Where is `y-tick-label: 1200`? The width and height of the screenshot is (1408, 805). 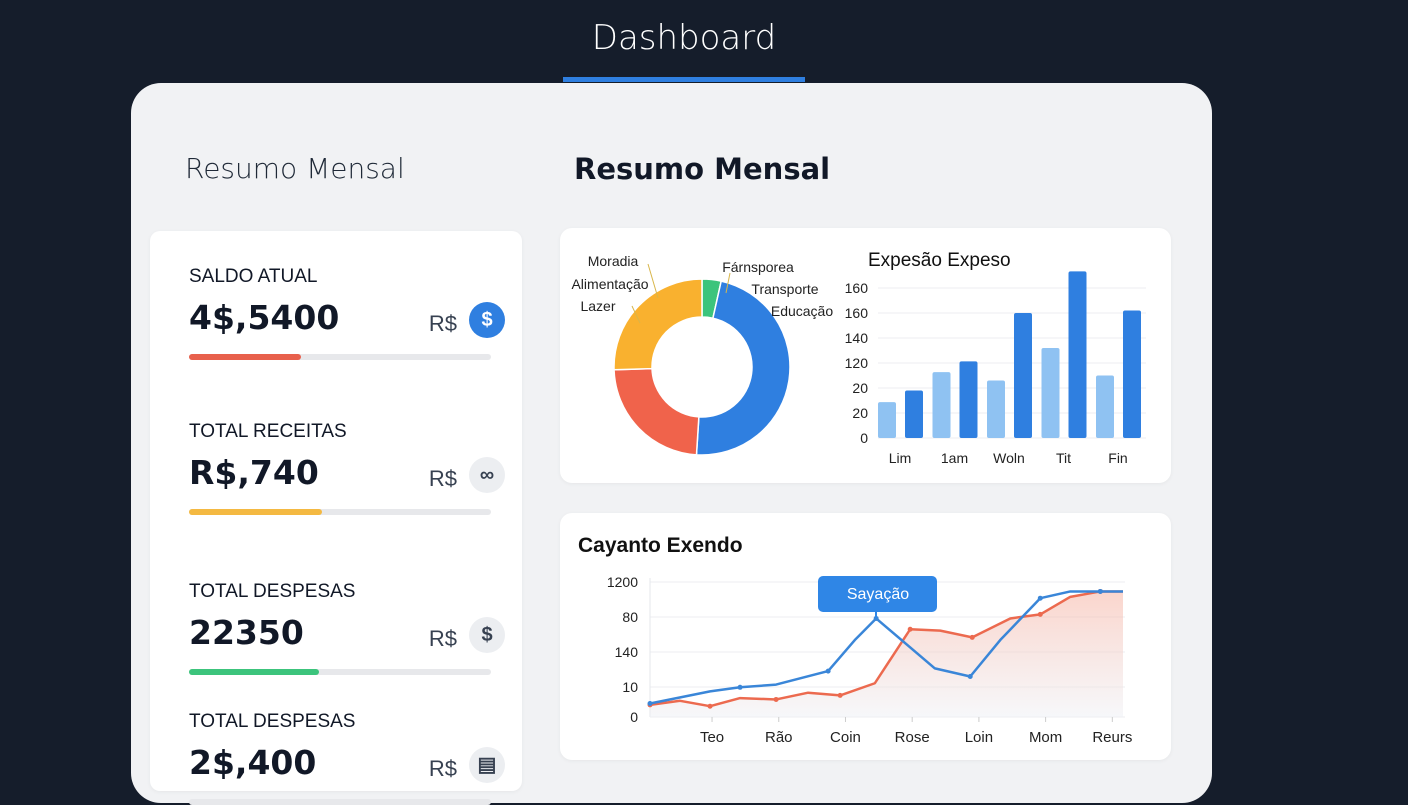
y-tick-label: 1200 is located at coordinates (622, 582).